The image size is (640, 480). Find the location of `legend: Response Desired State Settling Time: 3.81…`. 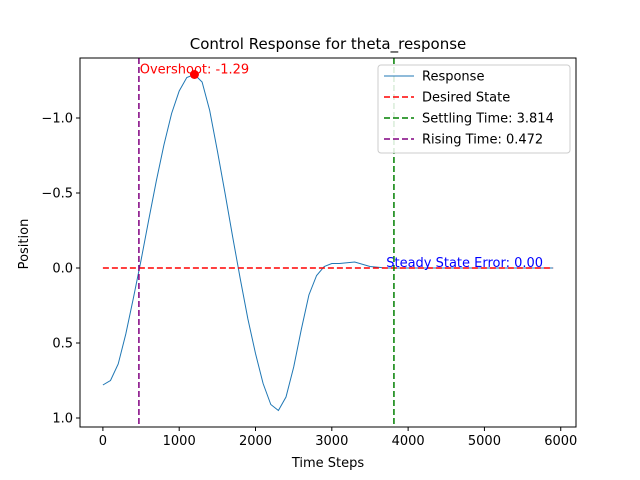

legend: Response Desired State Settling Time: 3.81… is located at coordinates (474, 109).